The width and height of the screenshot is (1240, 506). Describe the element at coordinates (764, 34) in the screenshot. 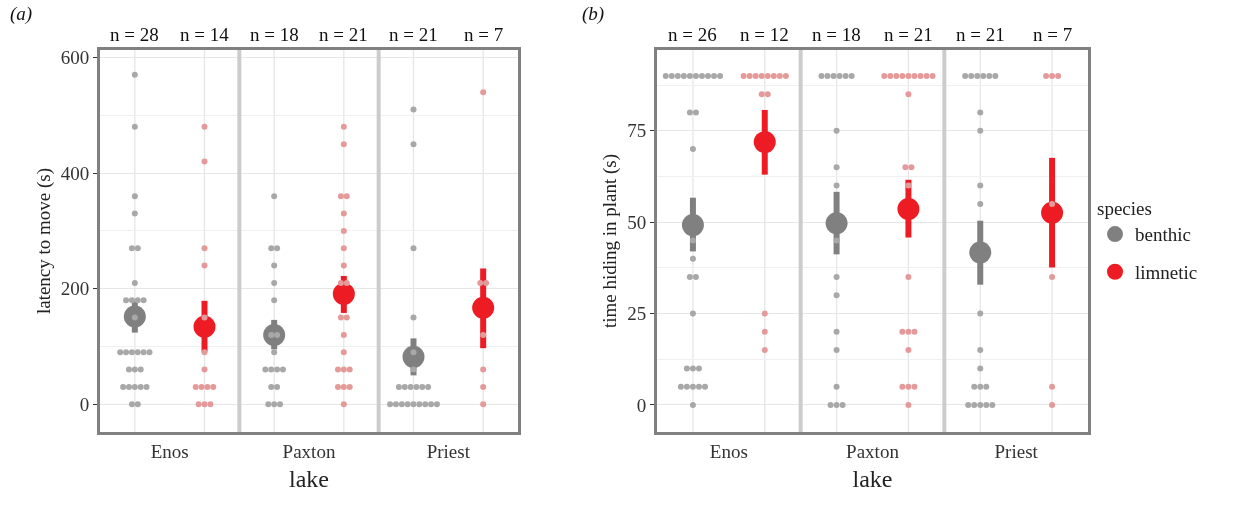

I see `text: n = 12` at that location.